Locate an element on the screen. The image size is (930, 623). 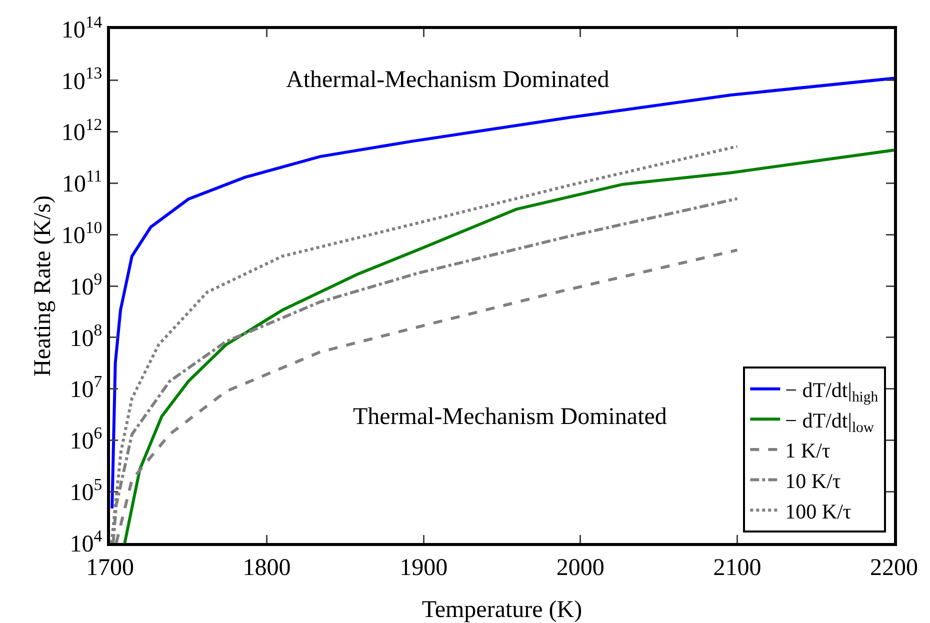
y-tick-label: 10$^{10}$ is located at coordinates (81, 233).